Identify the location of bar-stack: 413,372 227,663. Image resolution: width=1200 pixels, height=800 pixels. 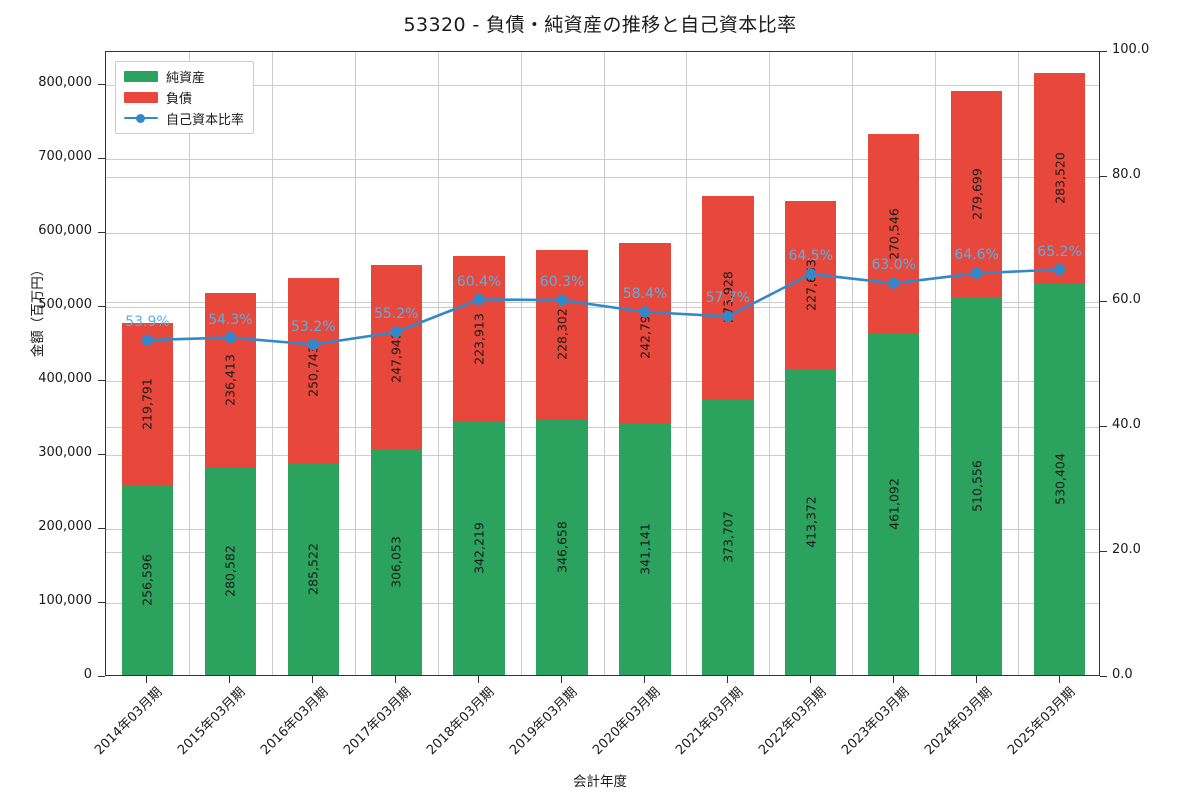
(811, 362).